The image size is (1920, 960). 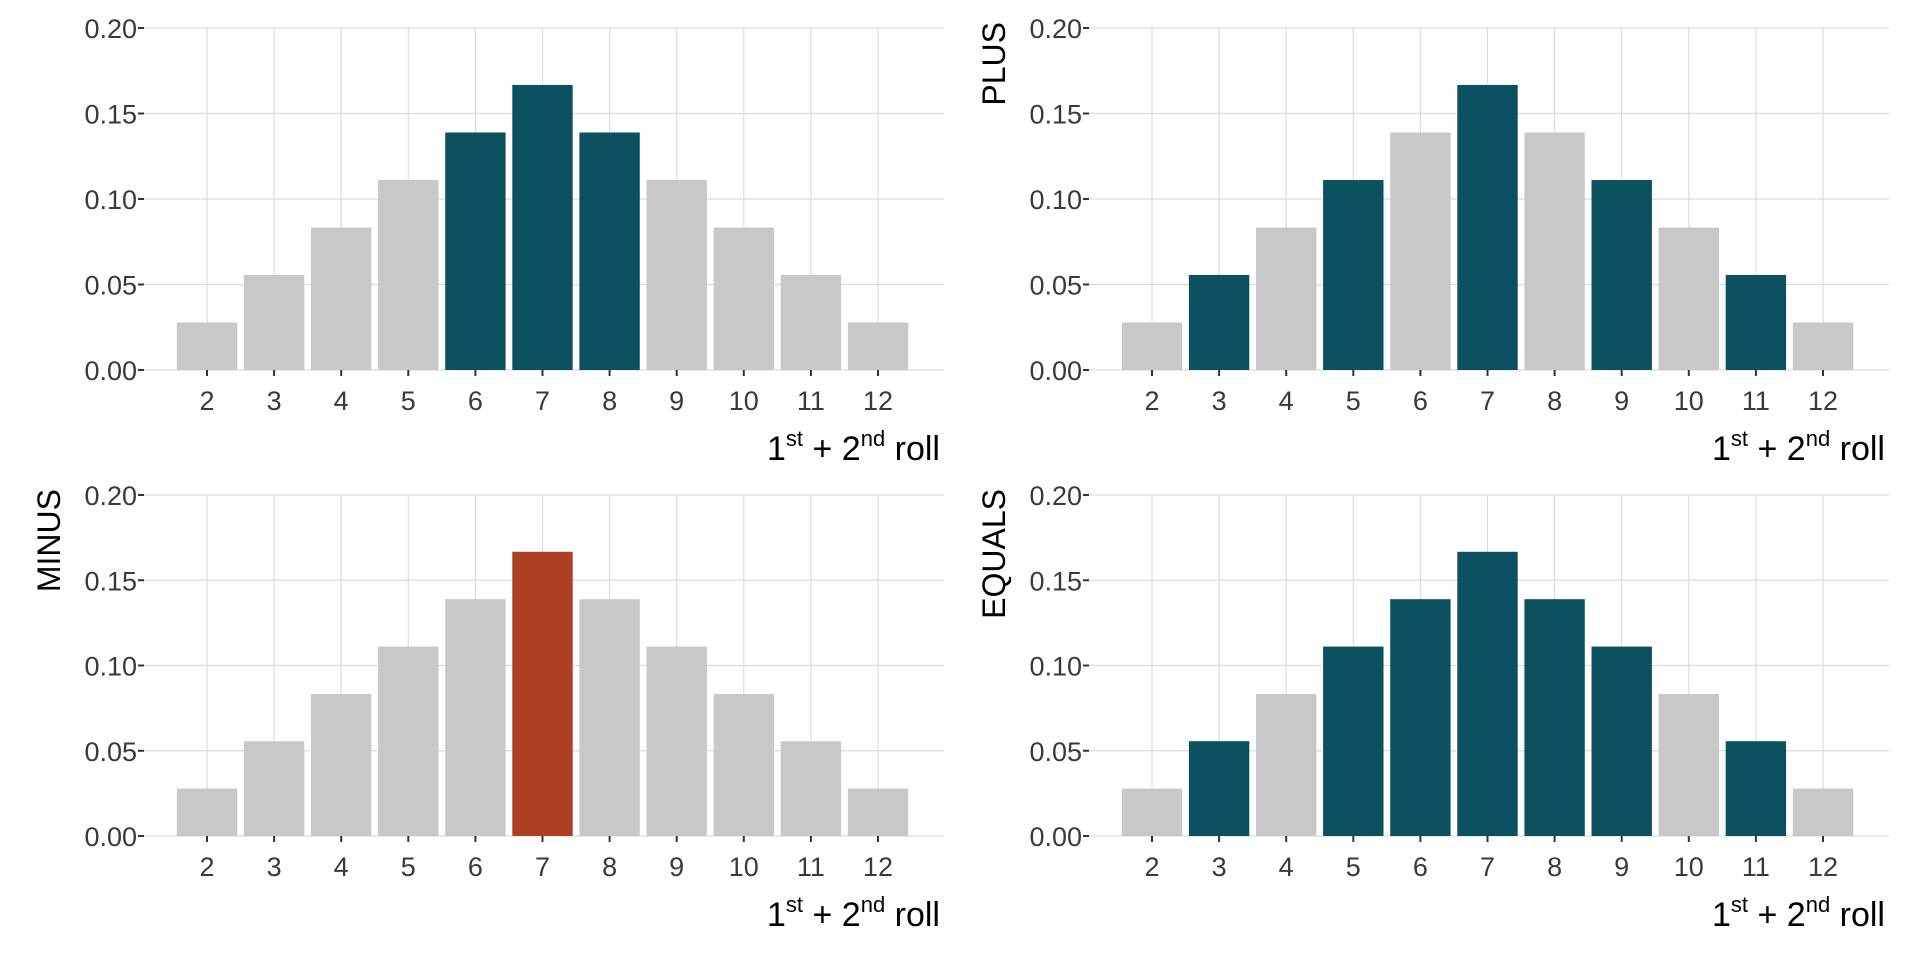 I want to click on bar-6-highlighted, so click(x=475, y=251).